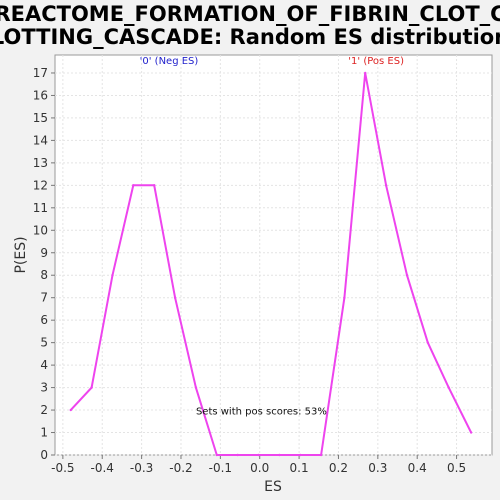 The image size is (500, 500). What do you see at coordinates (40, 95) in the screenshot?
I see `y-tick-label: 16` at bounding box center [40, 95].